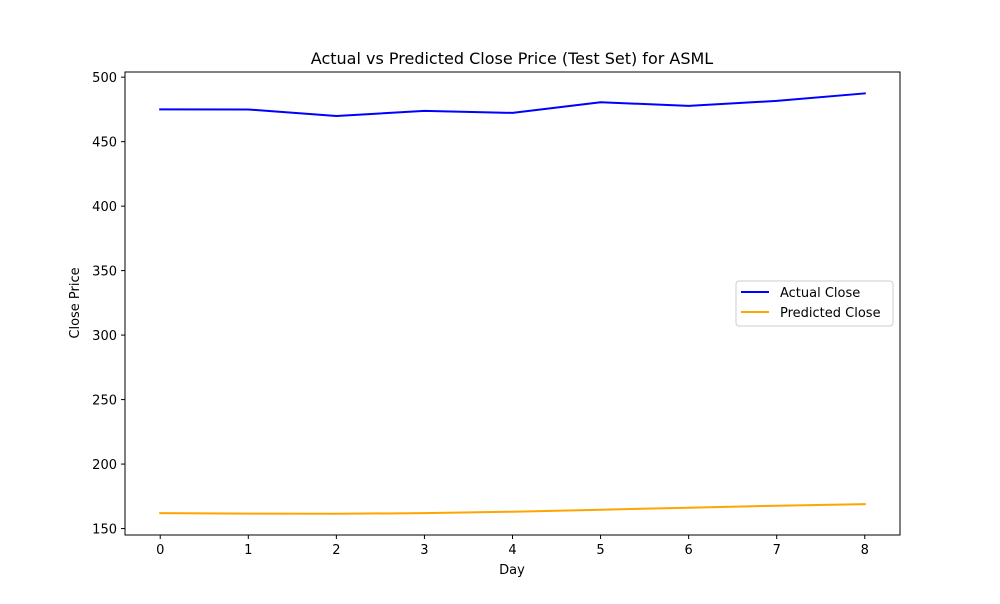  Describe the element at coordinates (104, 143) in the screenshot. I see `y-tick-label: 450` at that location.